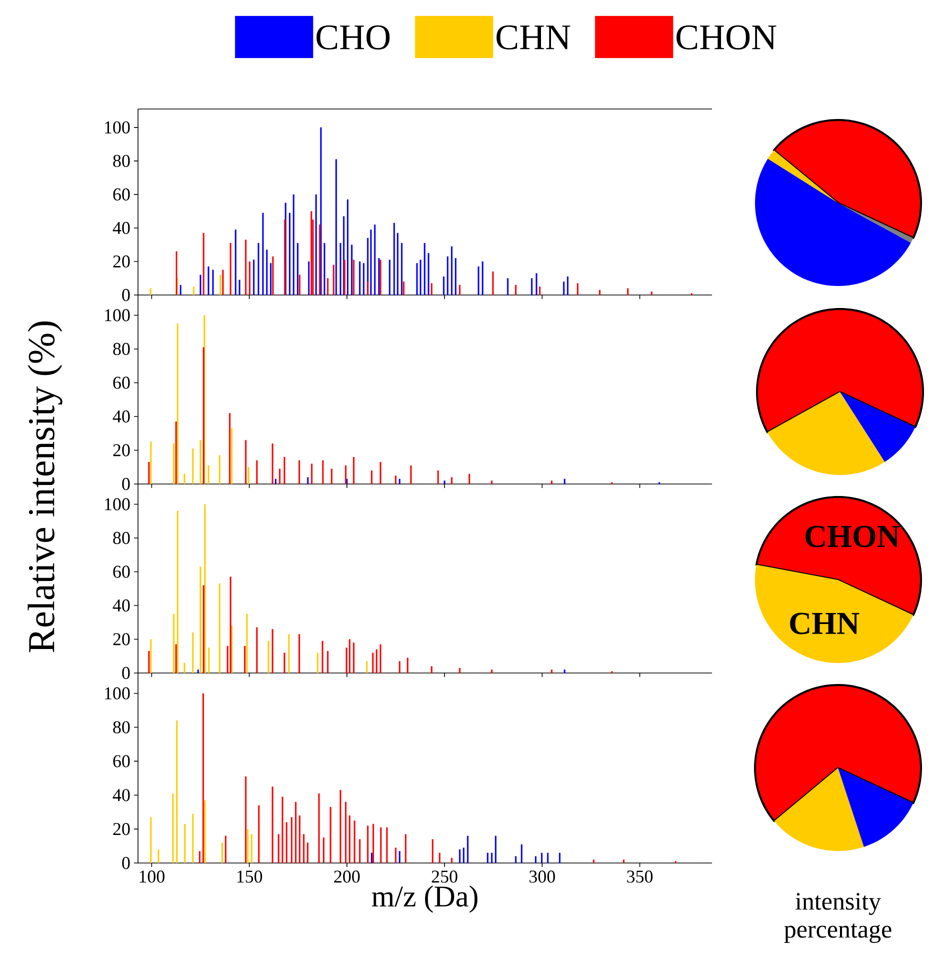 The image size is (942, 958). Describe the element at coordinates (542, 876) in the screenshot. I see `x-tick-label: 300` at that location.